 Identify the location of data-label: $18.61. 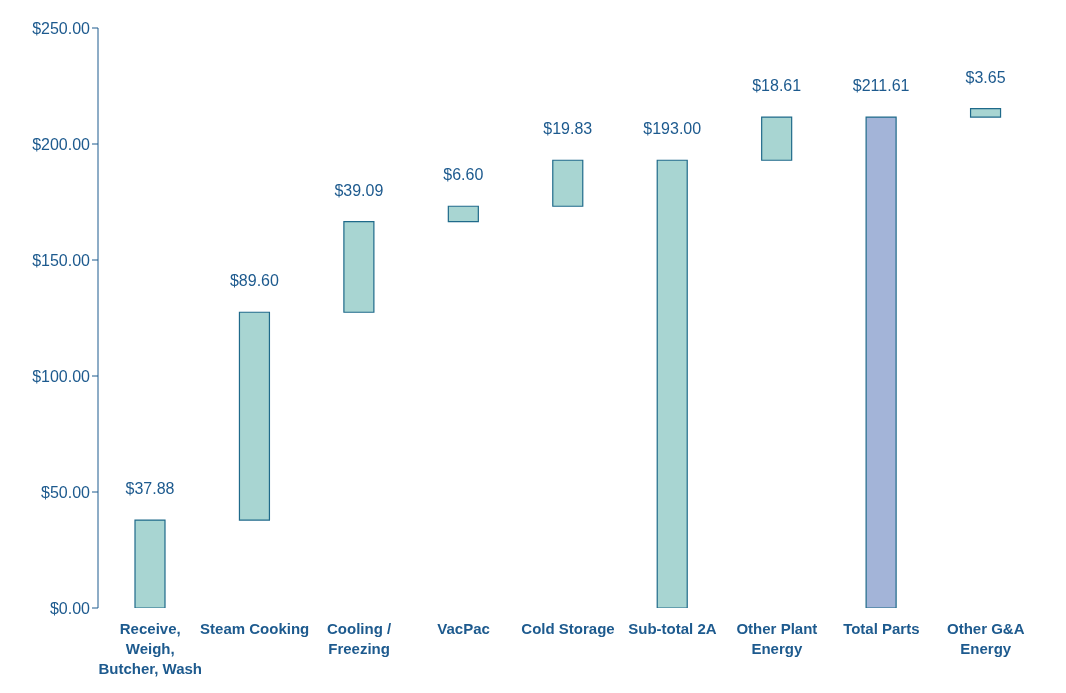
(777, 86).